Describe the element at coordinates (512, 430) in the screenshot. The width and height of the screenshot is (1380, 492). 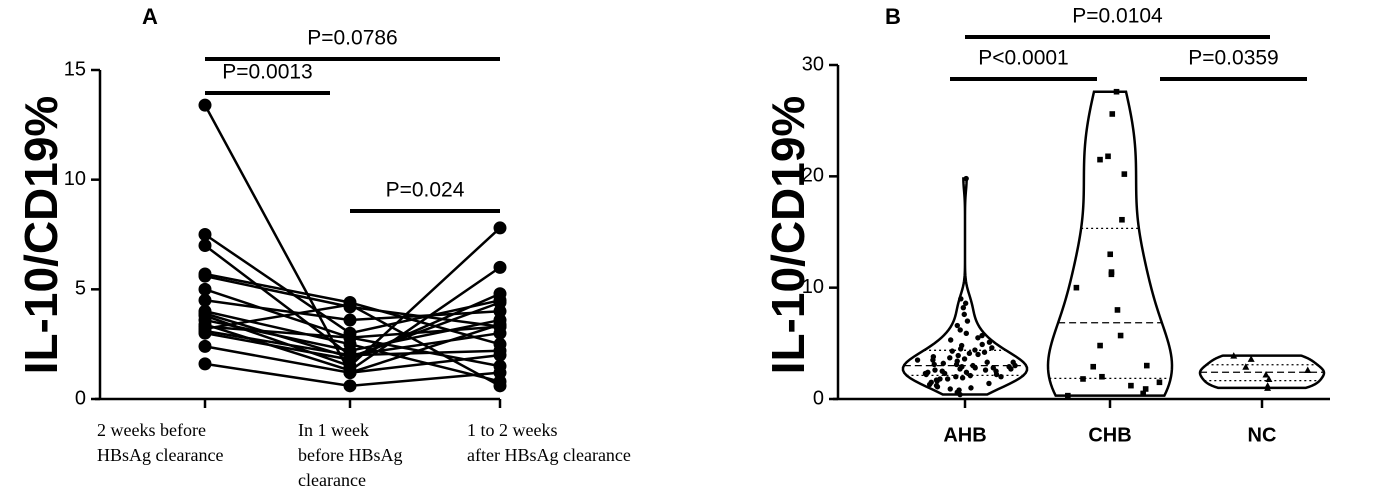
I see `x-tick-label: 1 to 2 weeks` at that location.